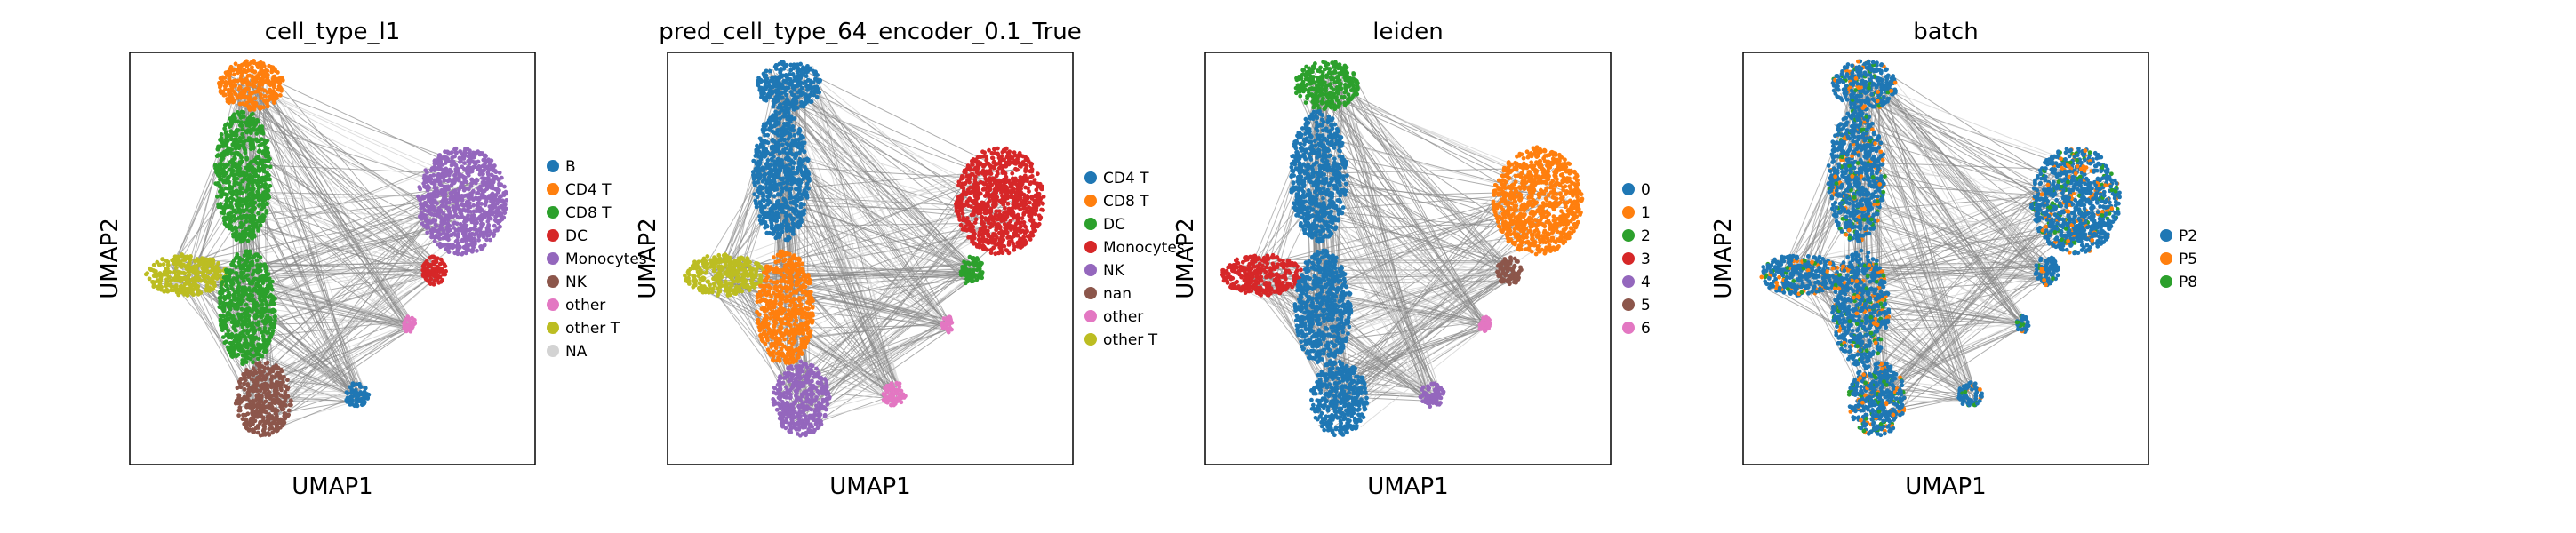 This screenshot has width=2576, height=533. I want to click on legend-label: 3, so click(1646, 259).